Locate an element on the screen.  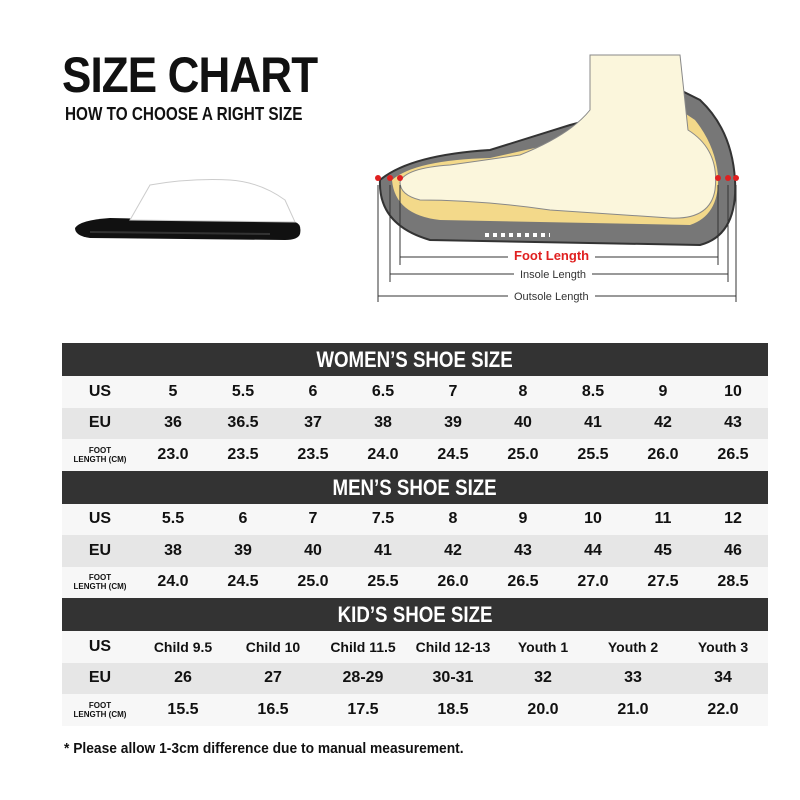
table-cell: 5 is located at coordinates (173, 391).